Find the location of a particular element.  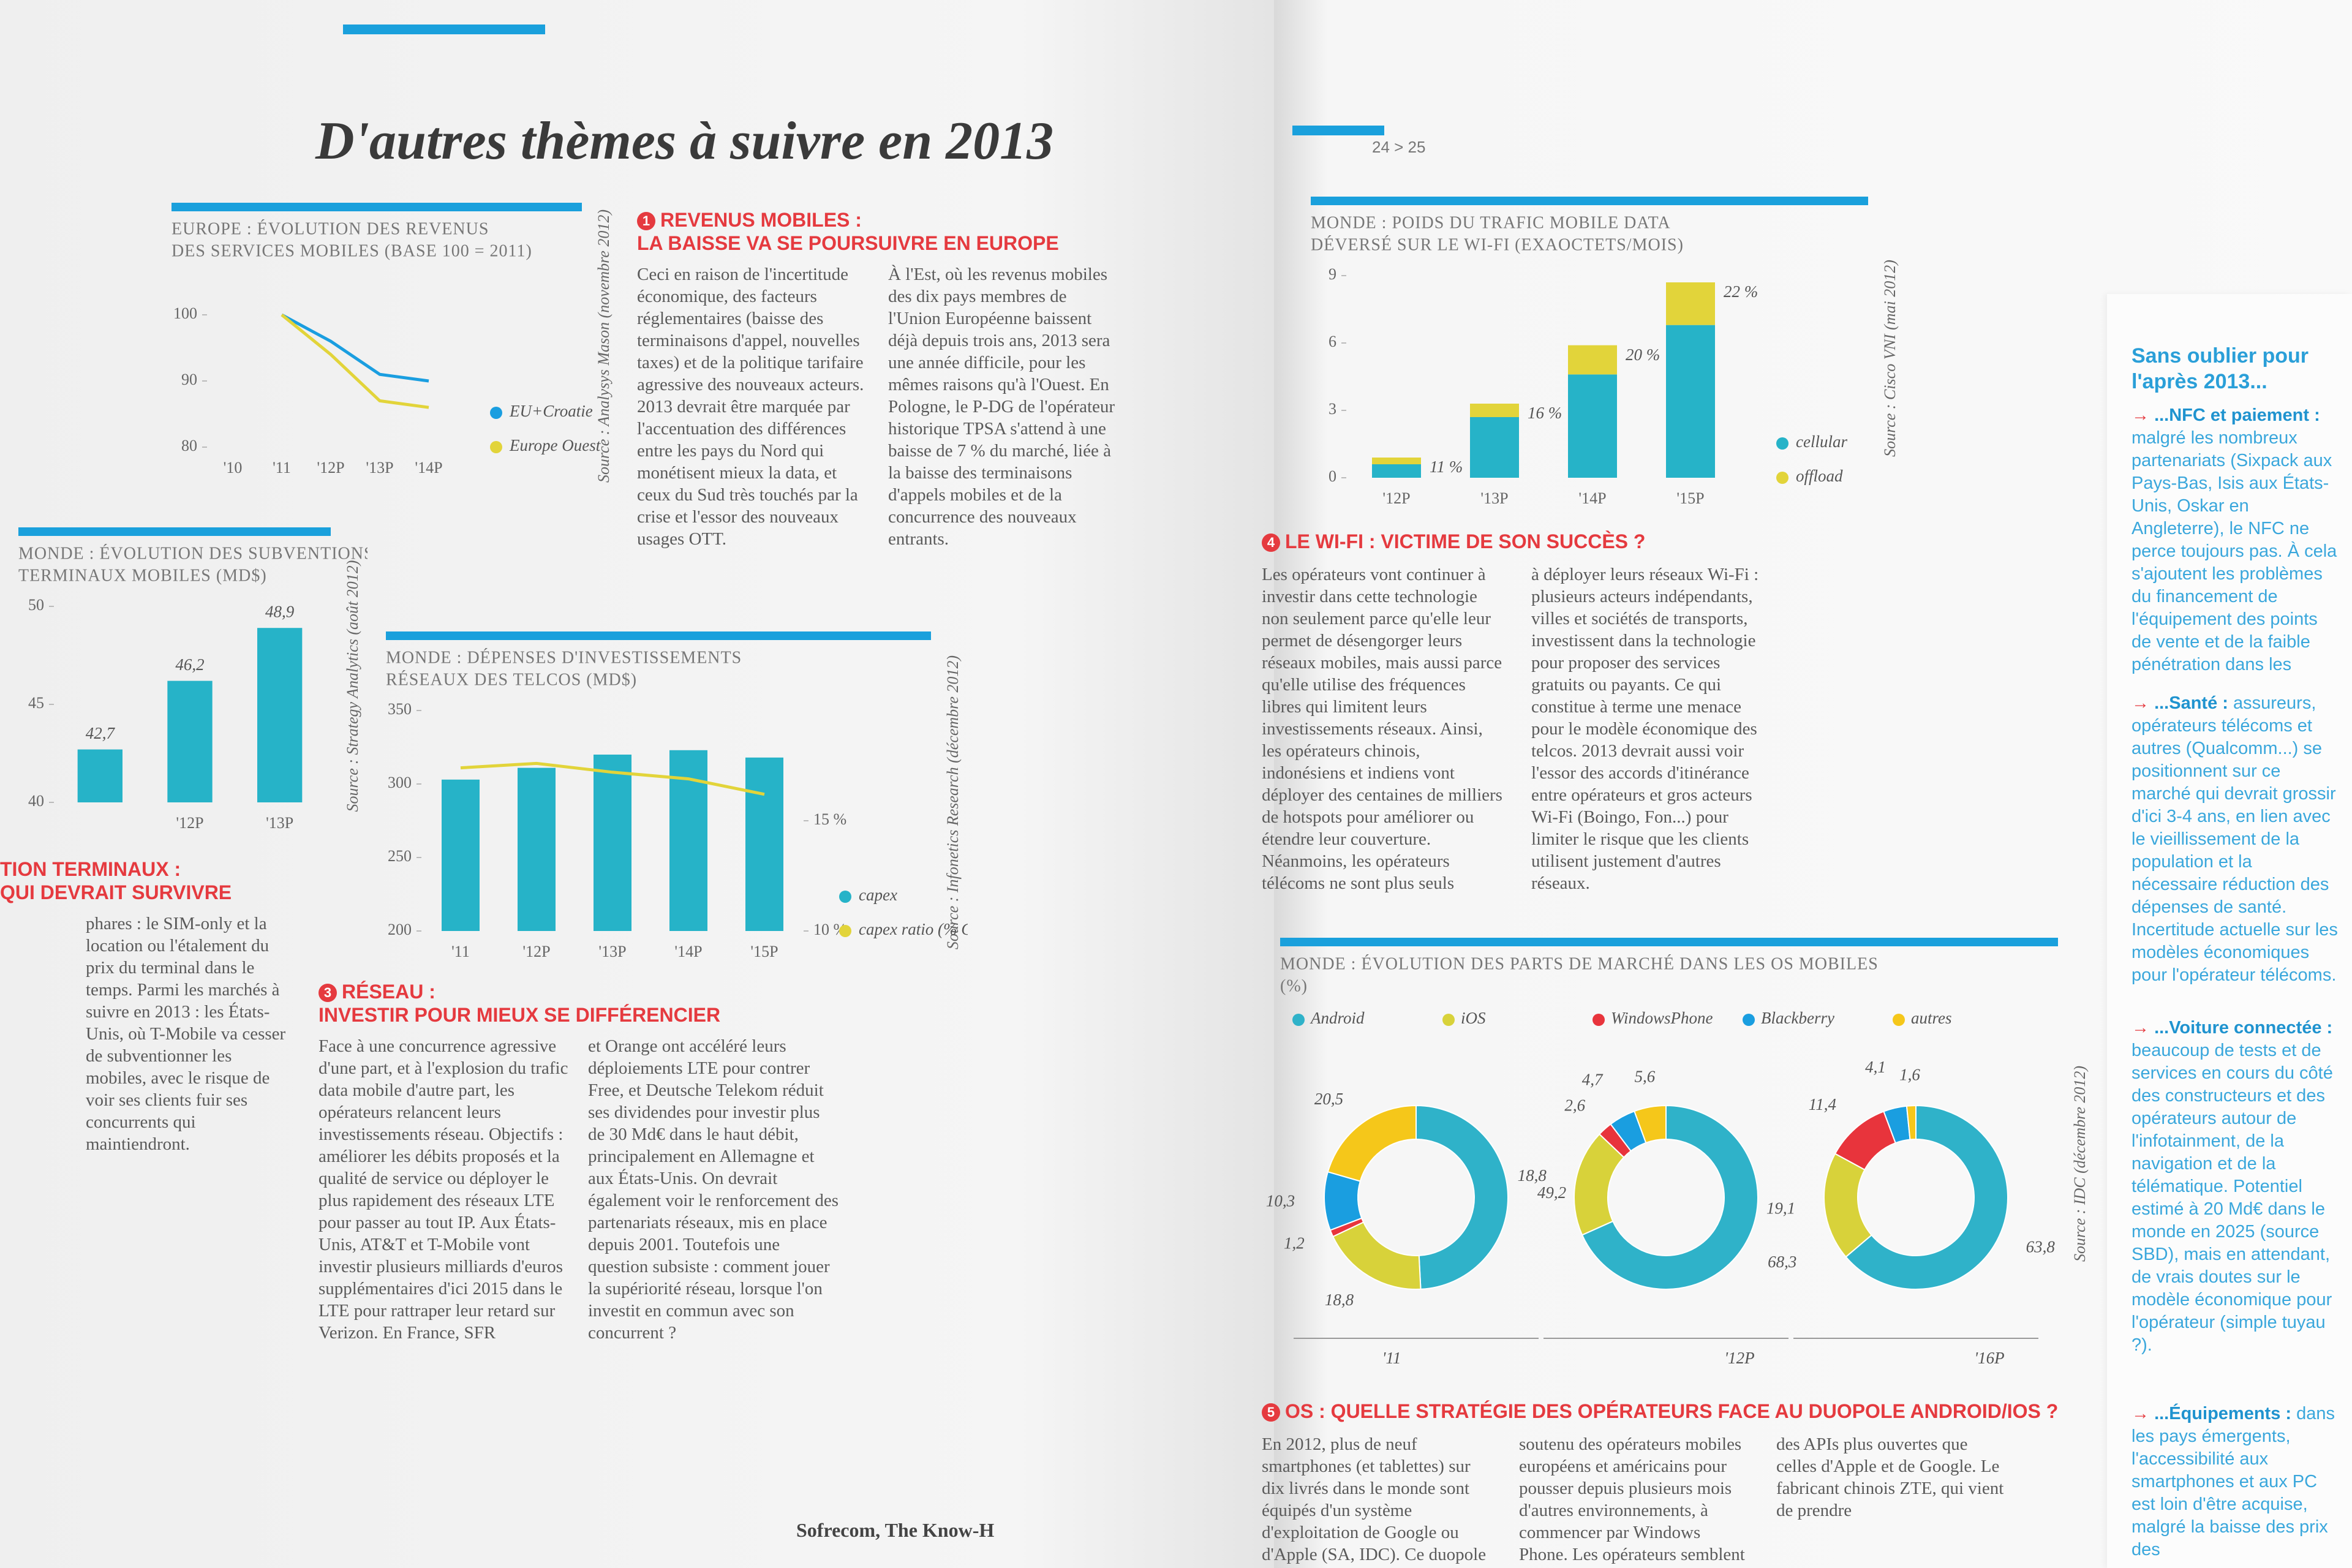

y2-tick-label: 15 % is located at coordinates (829, 819).